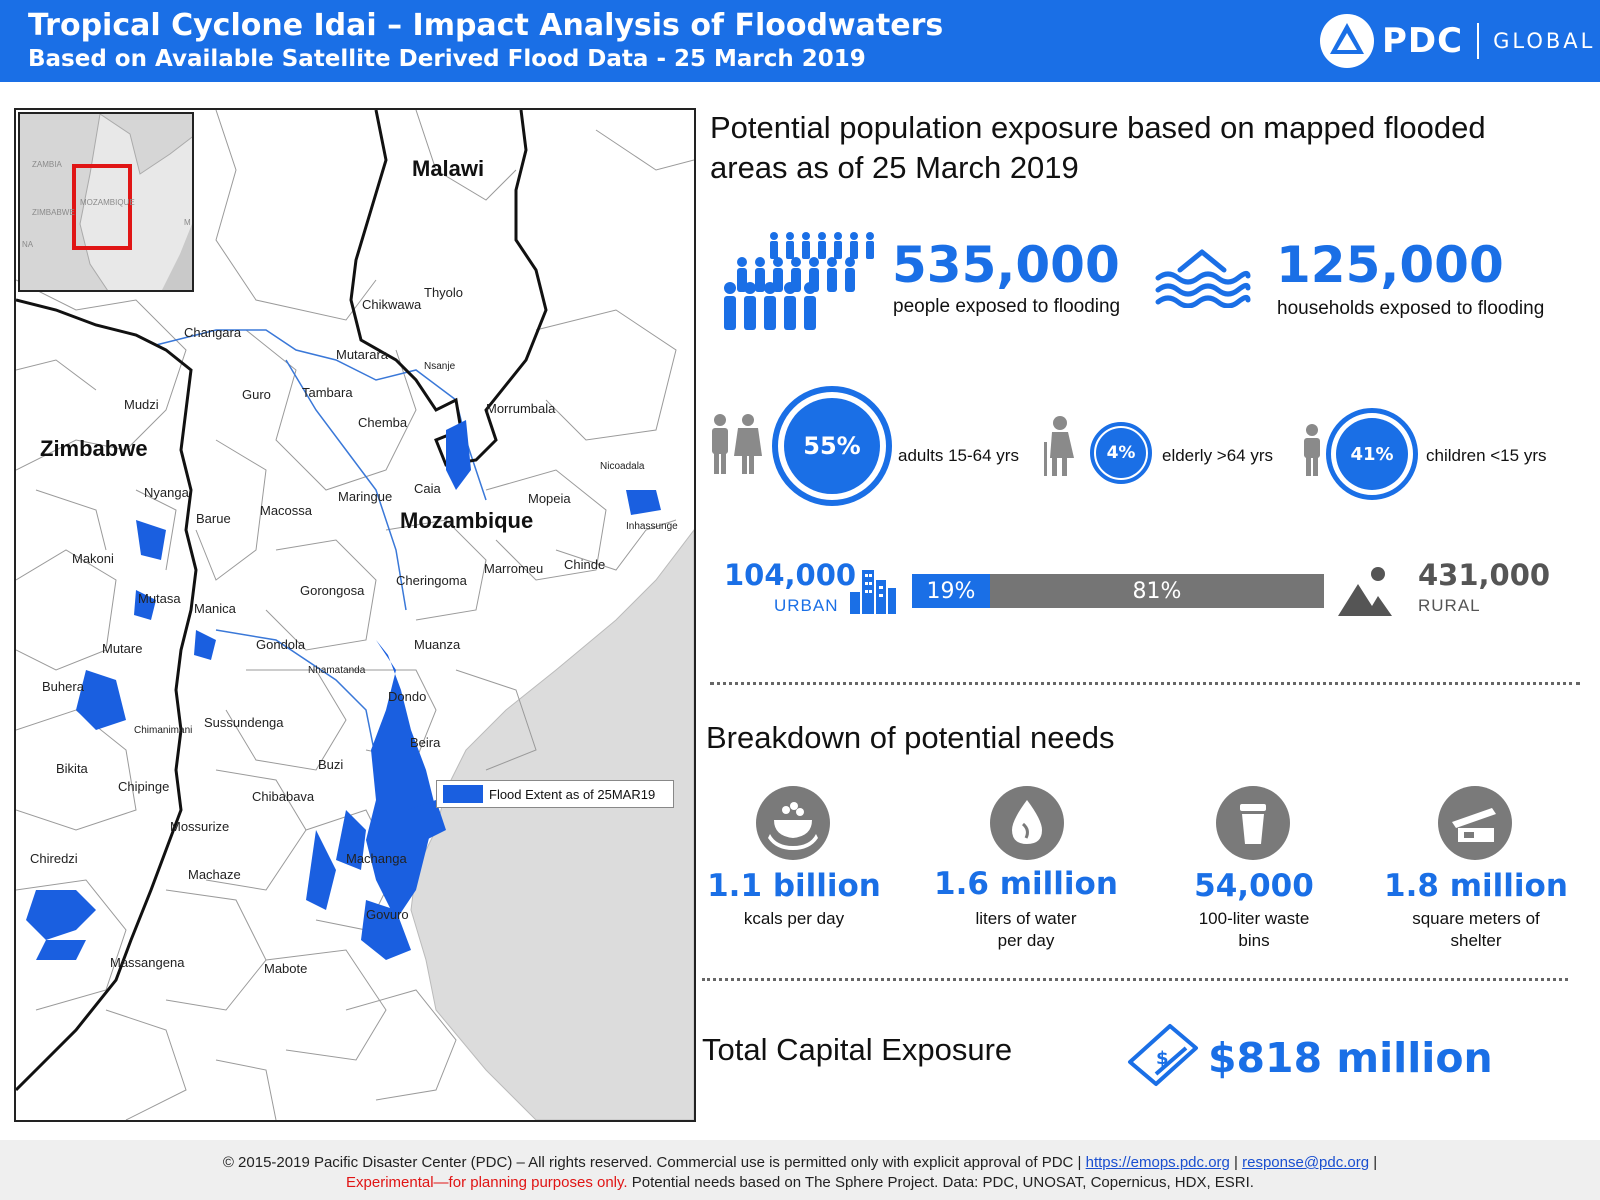  Describe the element at coordinates (958, 455) in the screenshot. I see `adults-label: adults 15-64 yrs` at that location.